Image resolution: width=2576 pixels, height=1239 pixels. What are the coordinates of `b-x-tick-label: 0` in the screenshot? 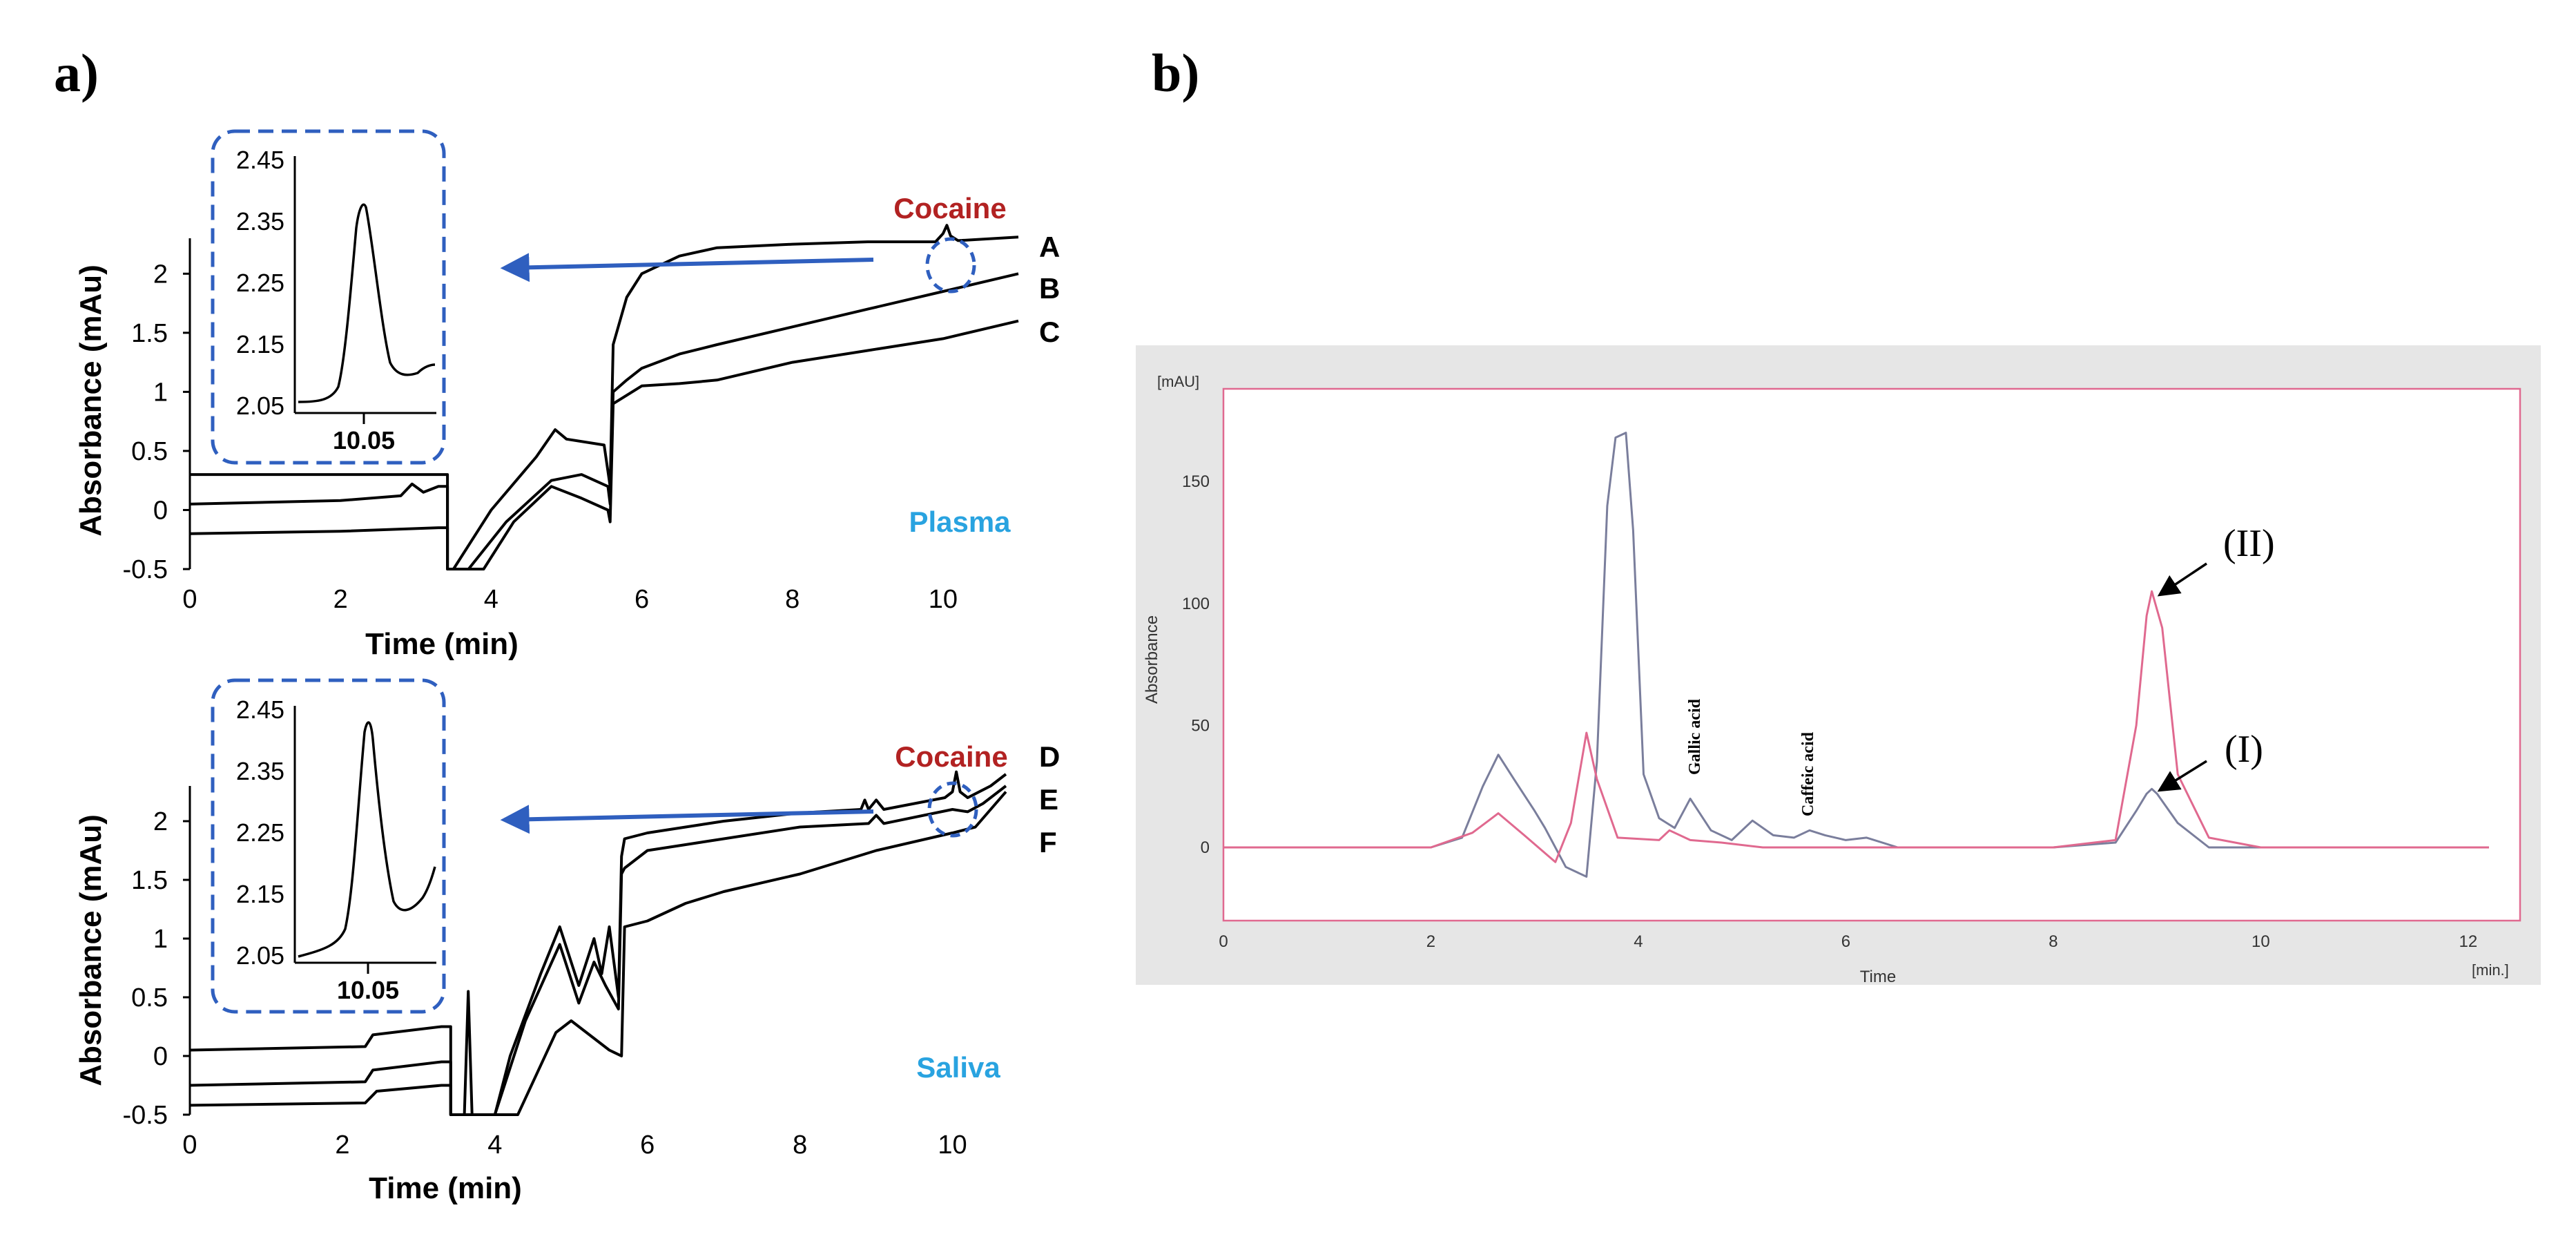 It's located at (1223, 941).